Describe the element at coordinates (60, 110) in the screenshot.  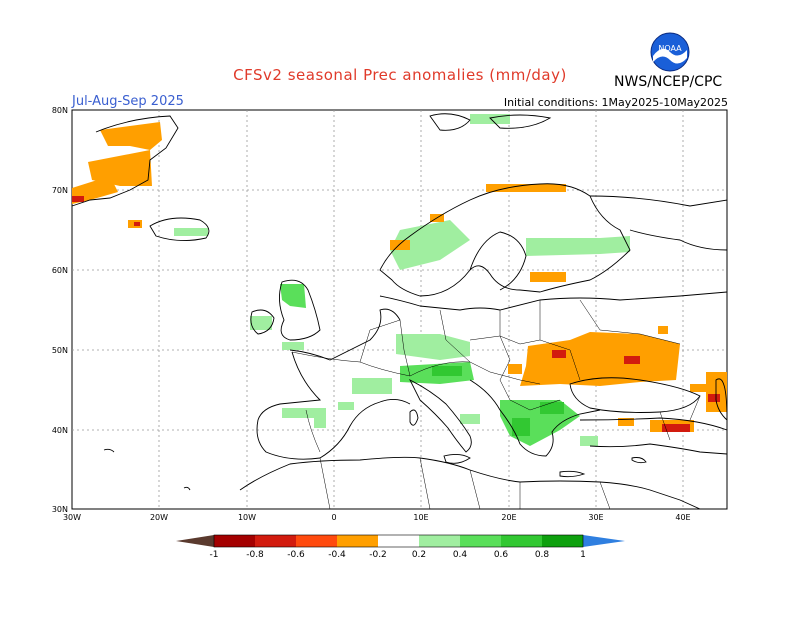
I see `lat-label: 80N` at that location.